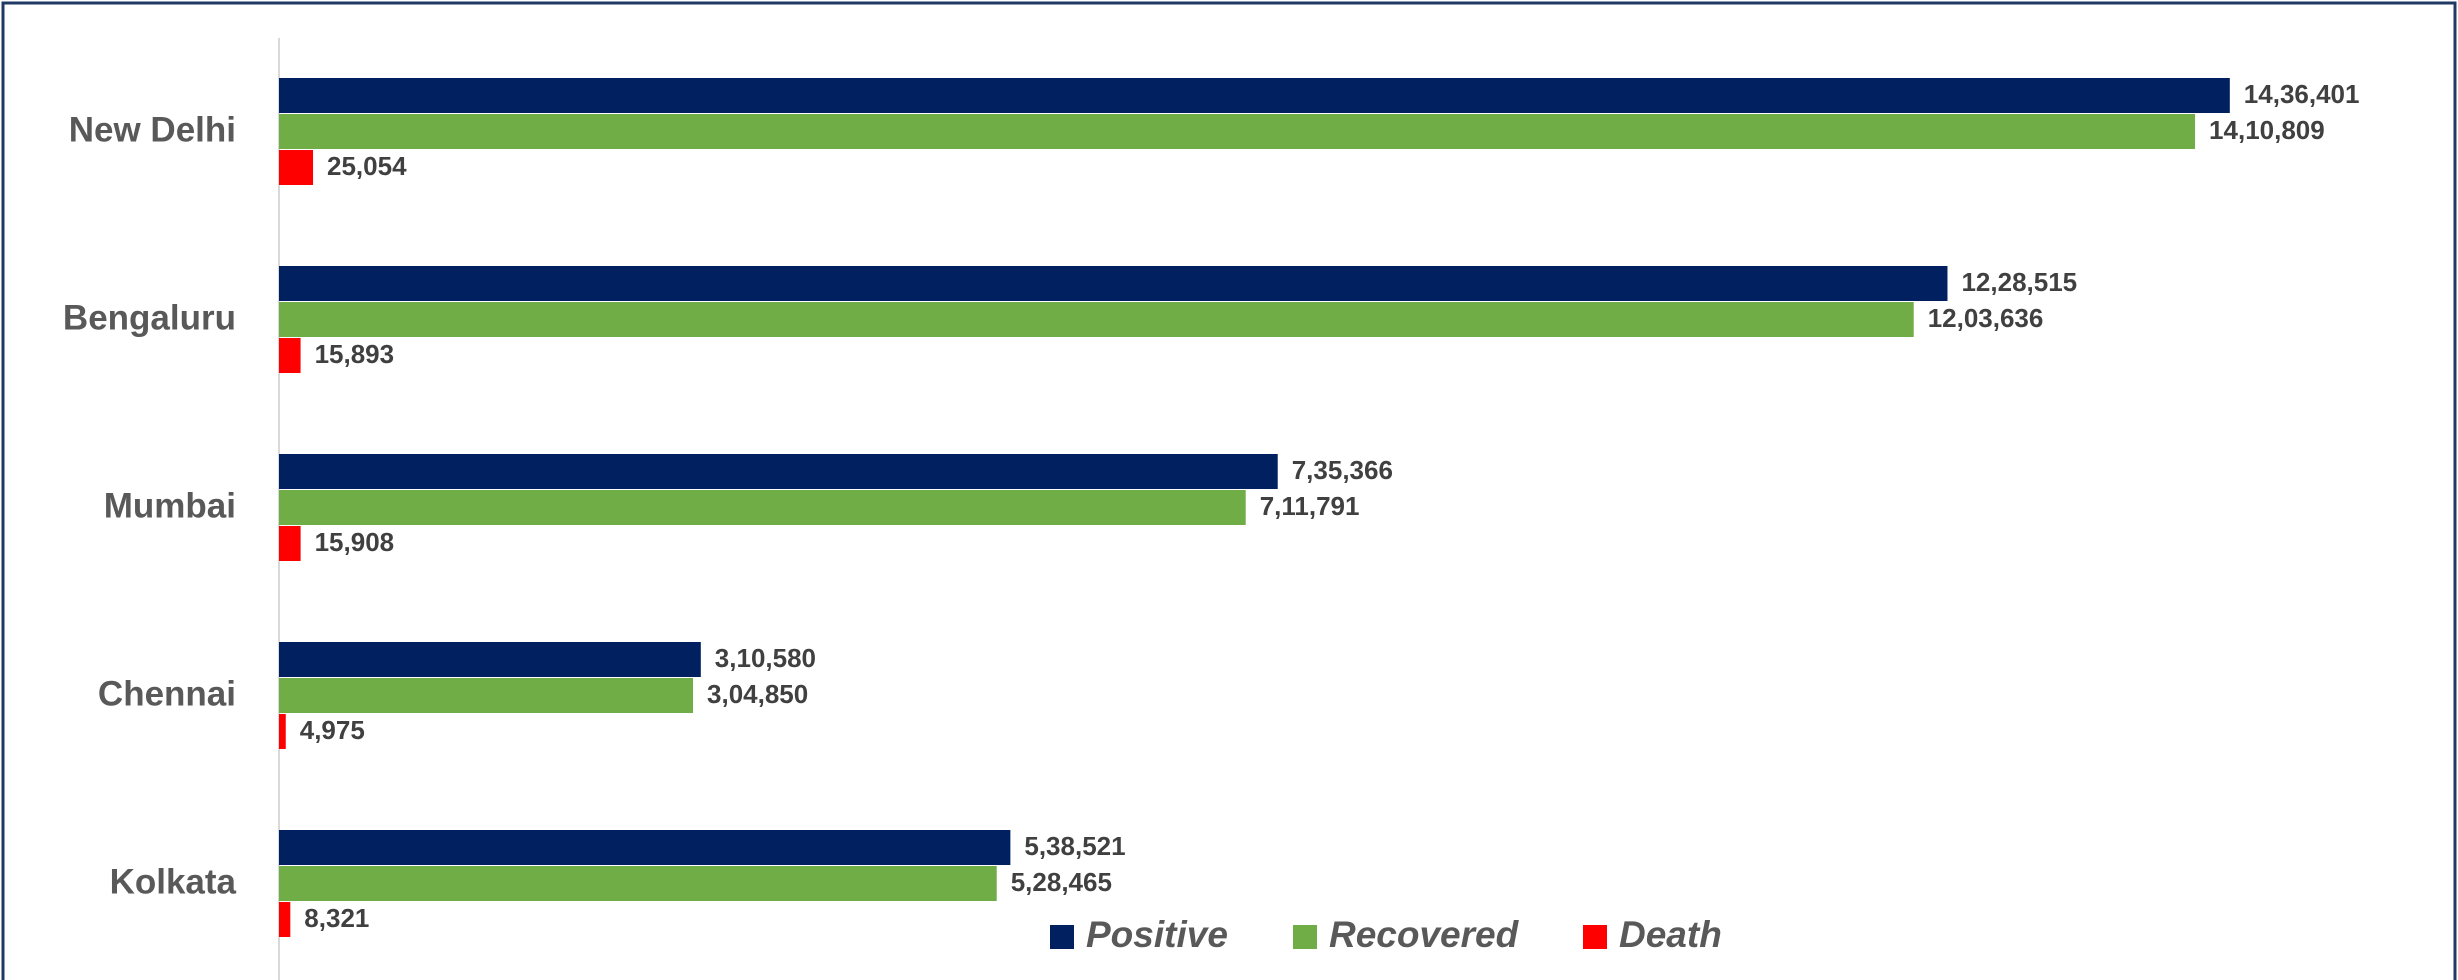 The image size is (2458, 980). Describe the element at coordinates (1670, 934) in the screenshot. I see `legend-label: Death` at that location.